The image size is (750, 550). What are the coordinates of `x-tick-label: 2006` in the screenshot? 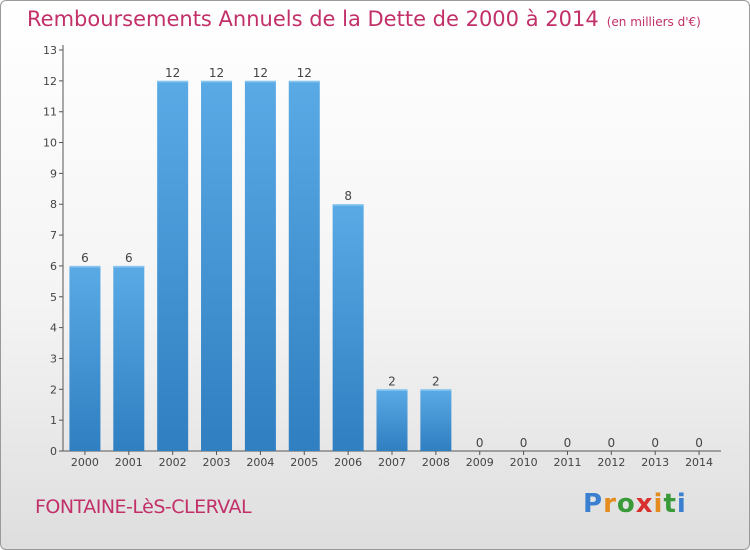 It's located at (348, 462).